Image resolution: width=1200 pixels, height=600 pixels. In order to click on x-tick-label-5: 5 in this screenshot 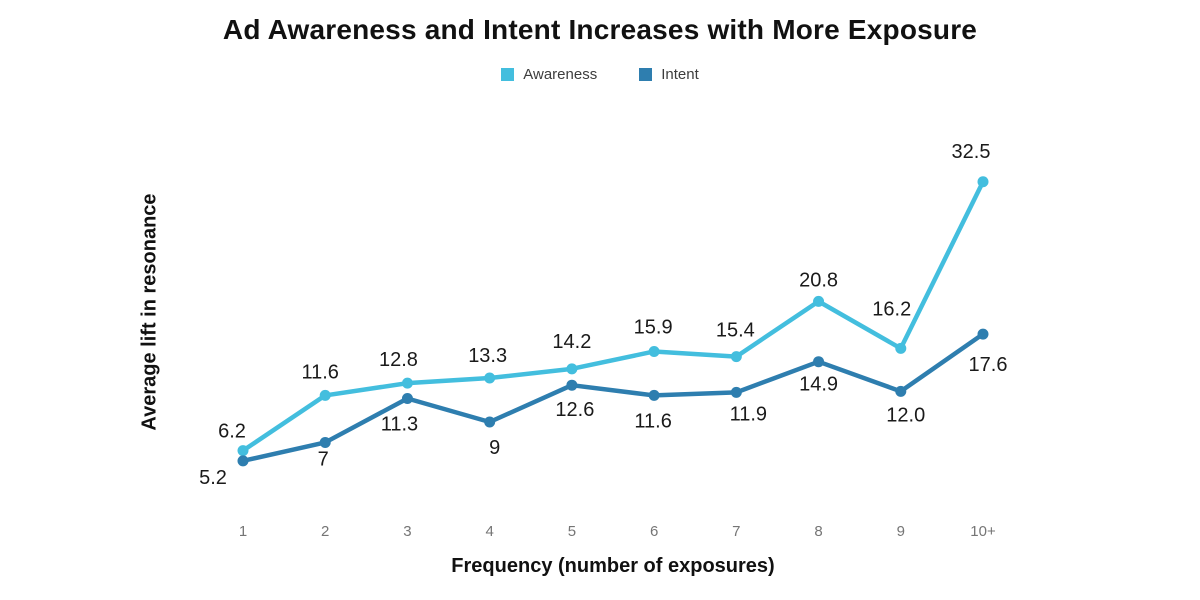, I will do `click(572, 531)`.